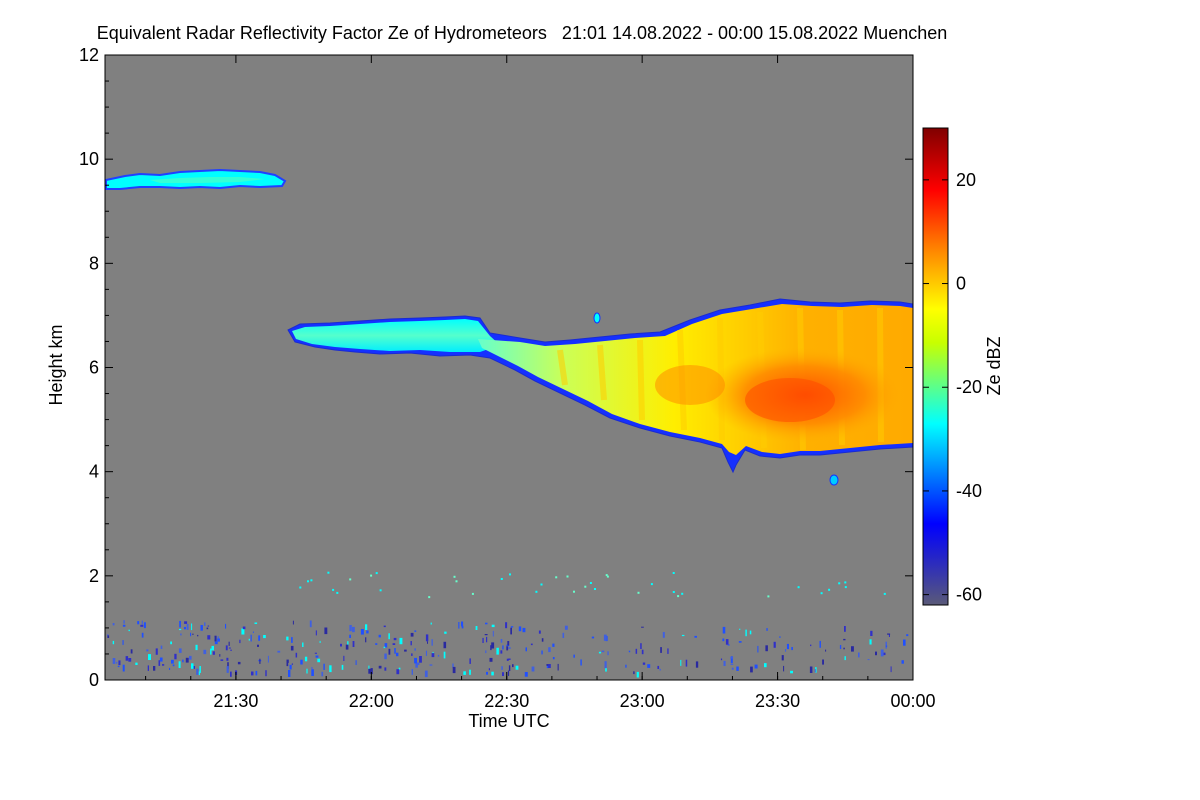 This screenshot has width=1200, height=800. Describe the element at coordinates (790, 400) in the screenshot. I see `reflectivity-core-inner` at that location.